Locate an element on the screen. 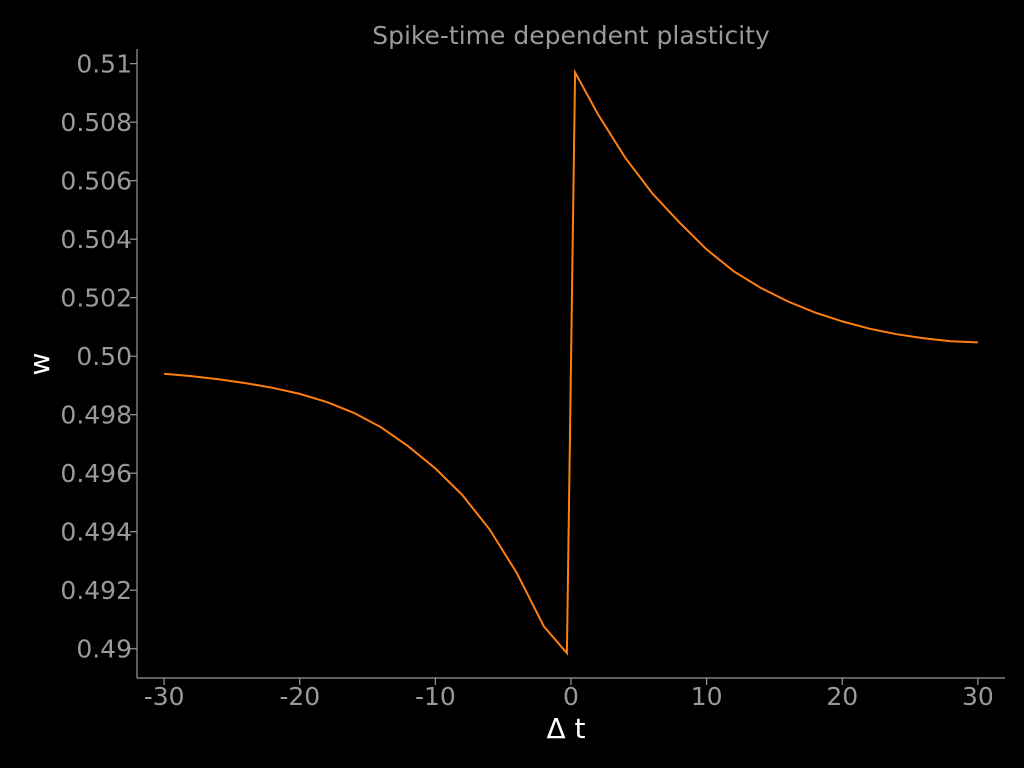 The width and height of the screenshot is (1024, 768). y-tick-label: 0.50 is located at coordinates (104, 356).